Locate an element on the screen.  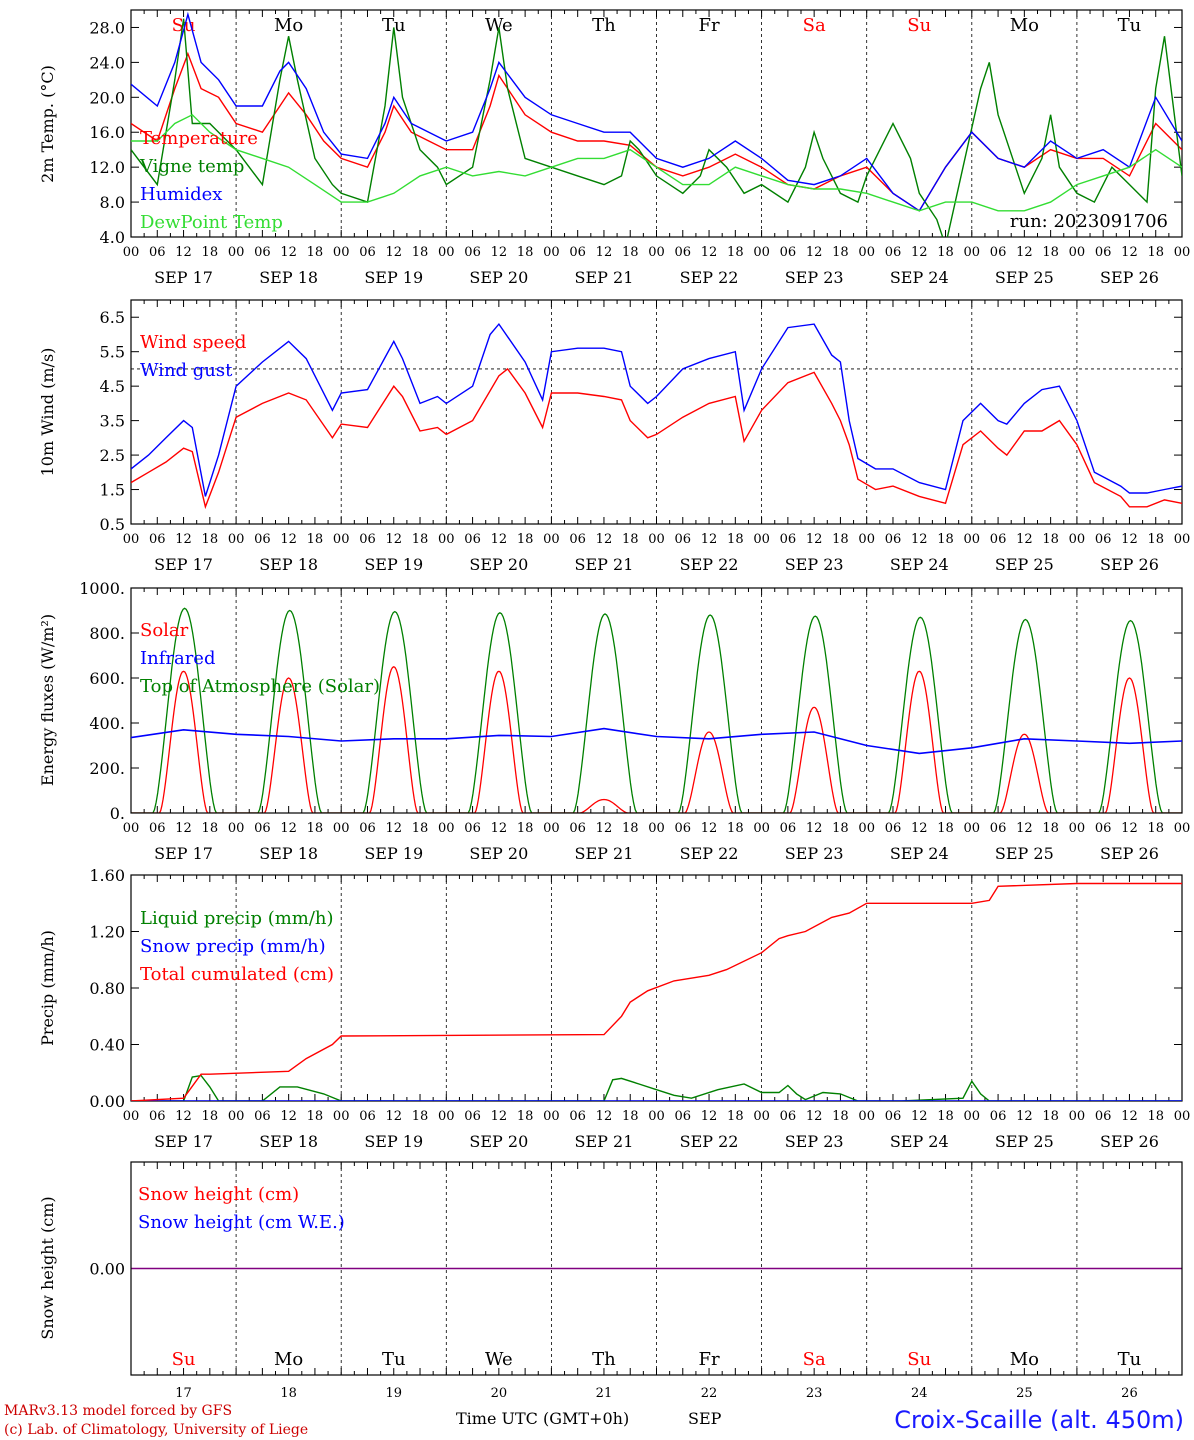
day-label: Fr is located at coordinates (709, 1359).